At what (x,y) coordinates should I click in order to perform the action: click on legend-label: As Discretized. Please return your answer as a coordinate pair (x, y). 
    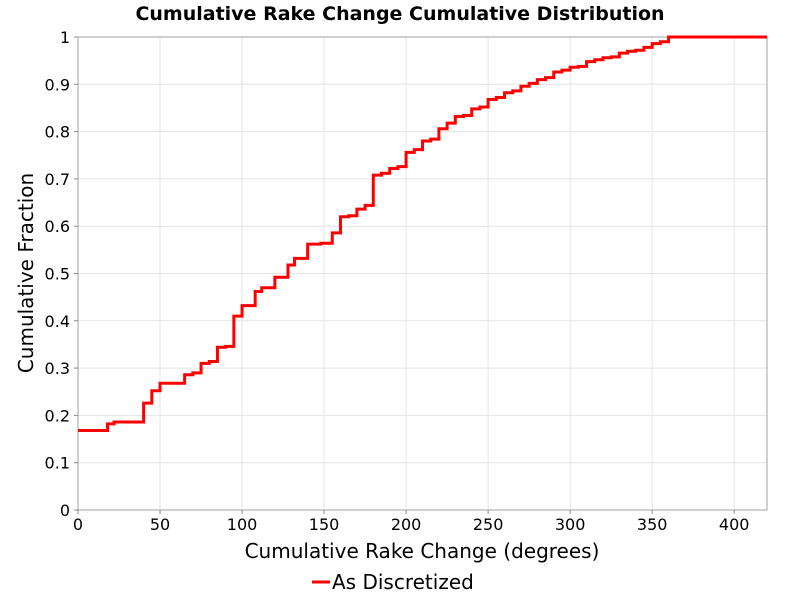
    Looking at the image, I should click on (403, 582).